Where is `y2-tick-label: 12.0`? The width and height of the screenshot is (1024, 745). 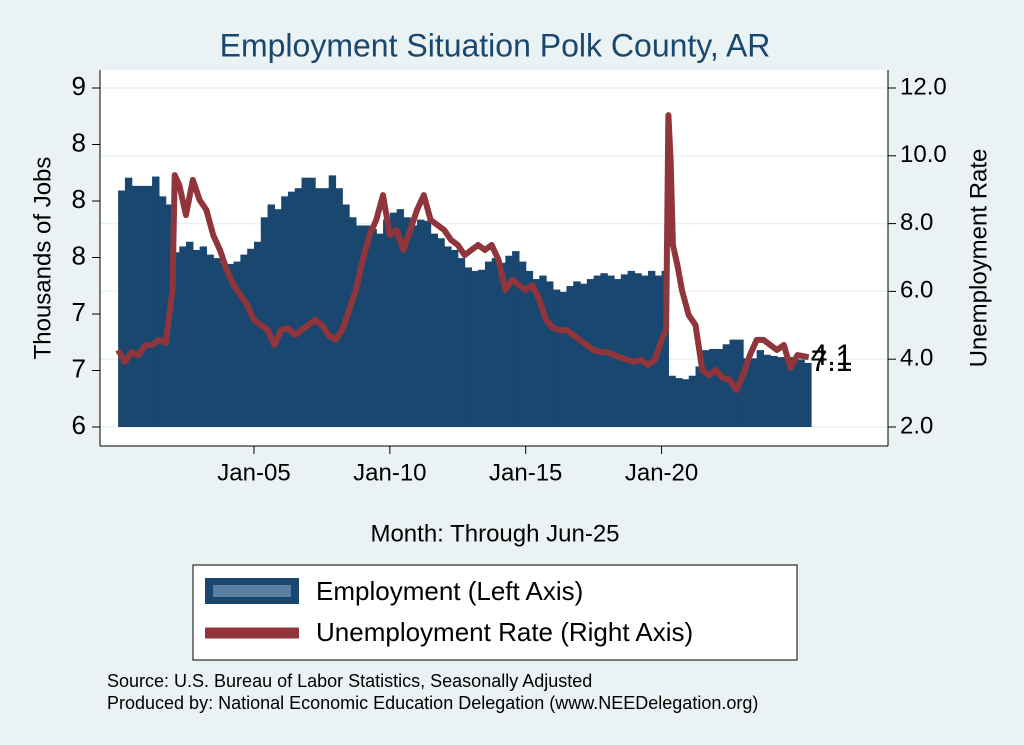 y2-tick-label: 12.0 is located at coordinates (923, 86).